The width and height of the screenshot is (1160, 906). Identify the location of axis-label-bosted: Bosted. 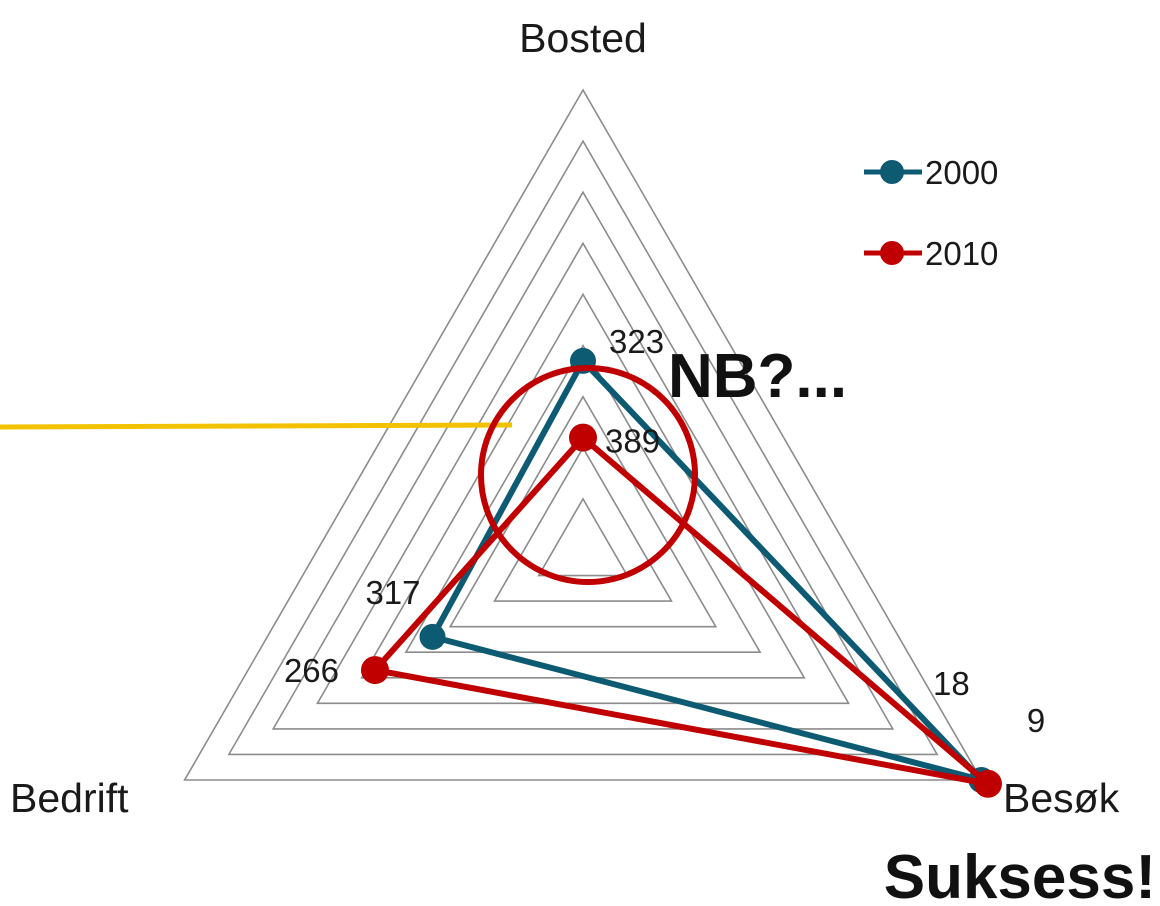
(583, 38).